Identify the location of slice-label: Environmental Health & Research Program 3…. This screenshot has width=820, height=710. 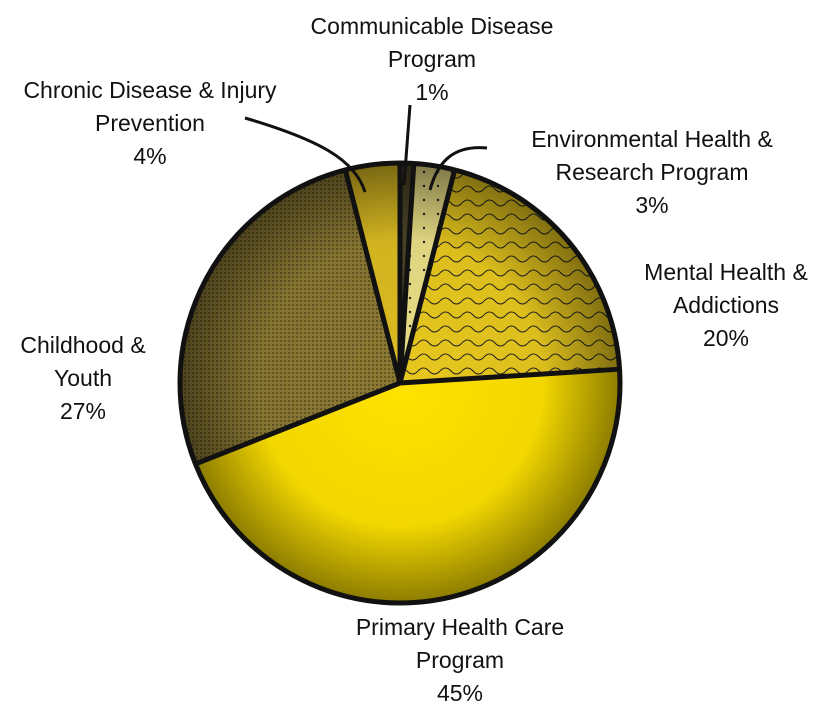
(652, 172).